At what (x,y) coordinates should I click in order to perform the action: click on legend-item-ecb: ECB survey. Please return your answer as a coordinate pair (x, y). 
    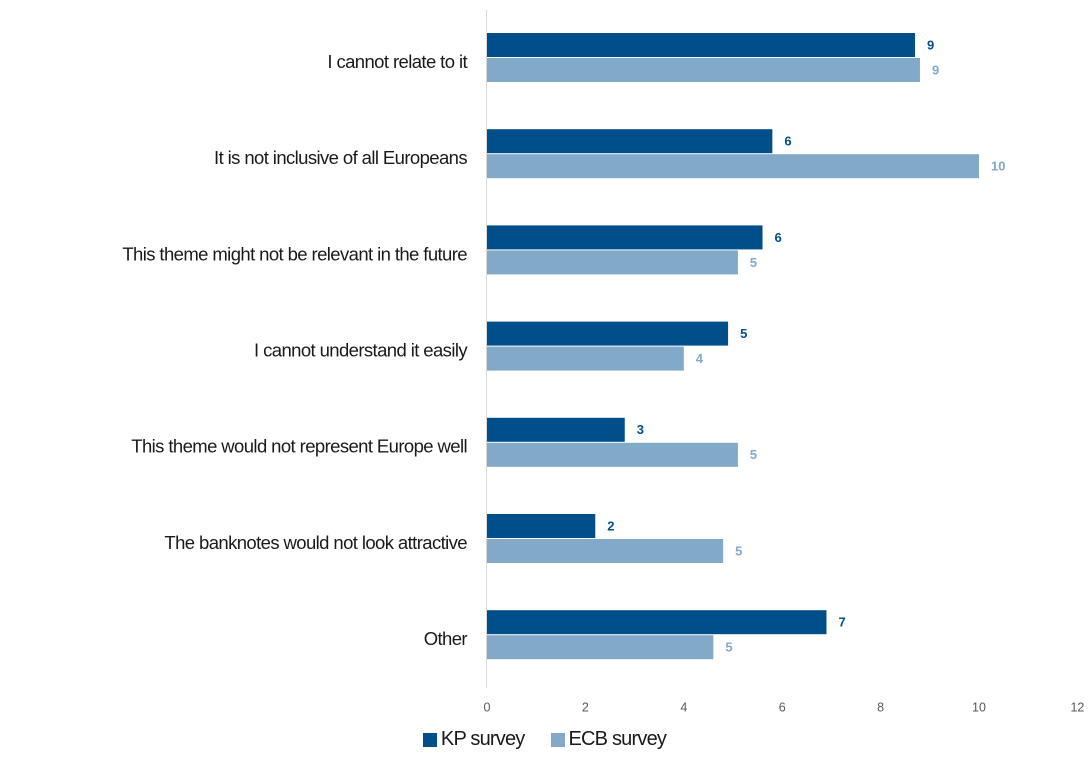
    Looking at the image, I should click on (608, 739).